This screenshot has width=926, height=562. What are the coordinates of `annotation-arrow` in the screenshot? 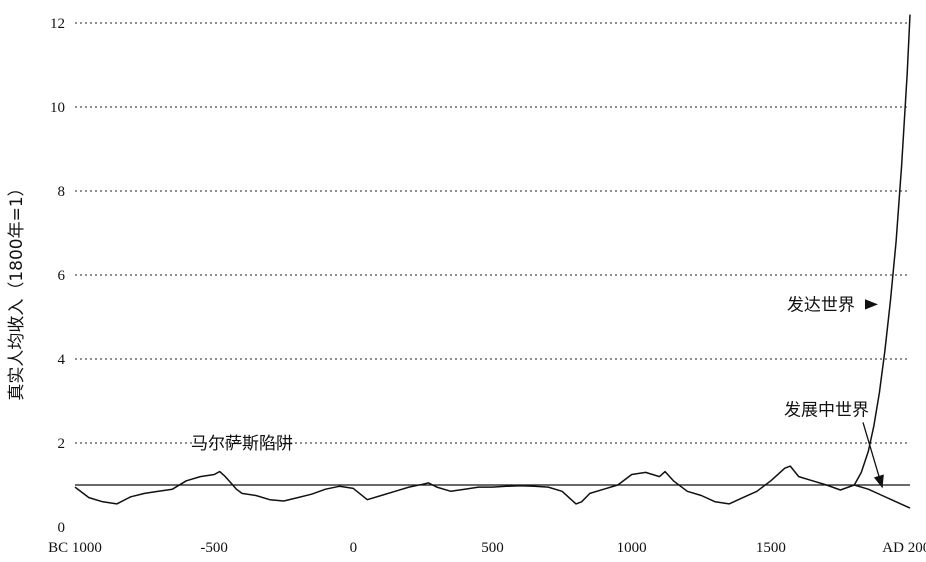 It's located at (873, 455).